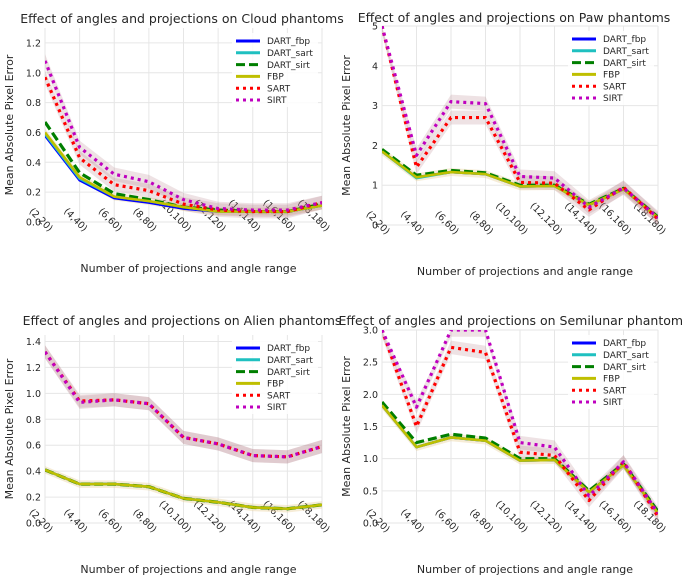  I want to click on y-tick-label: 2.0, so click(370, 395).